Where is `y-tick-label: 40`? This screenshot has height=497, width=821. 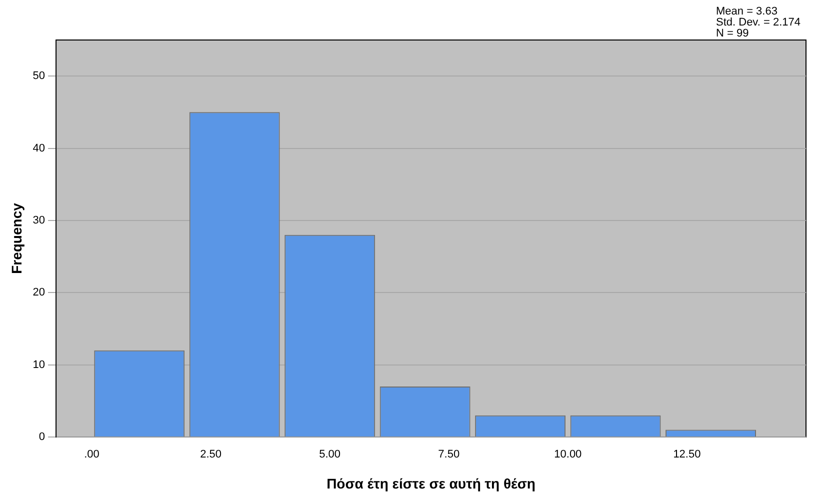 y-tick-label: 40 is located at coordinates (39, 148).